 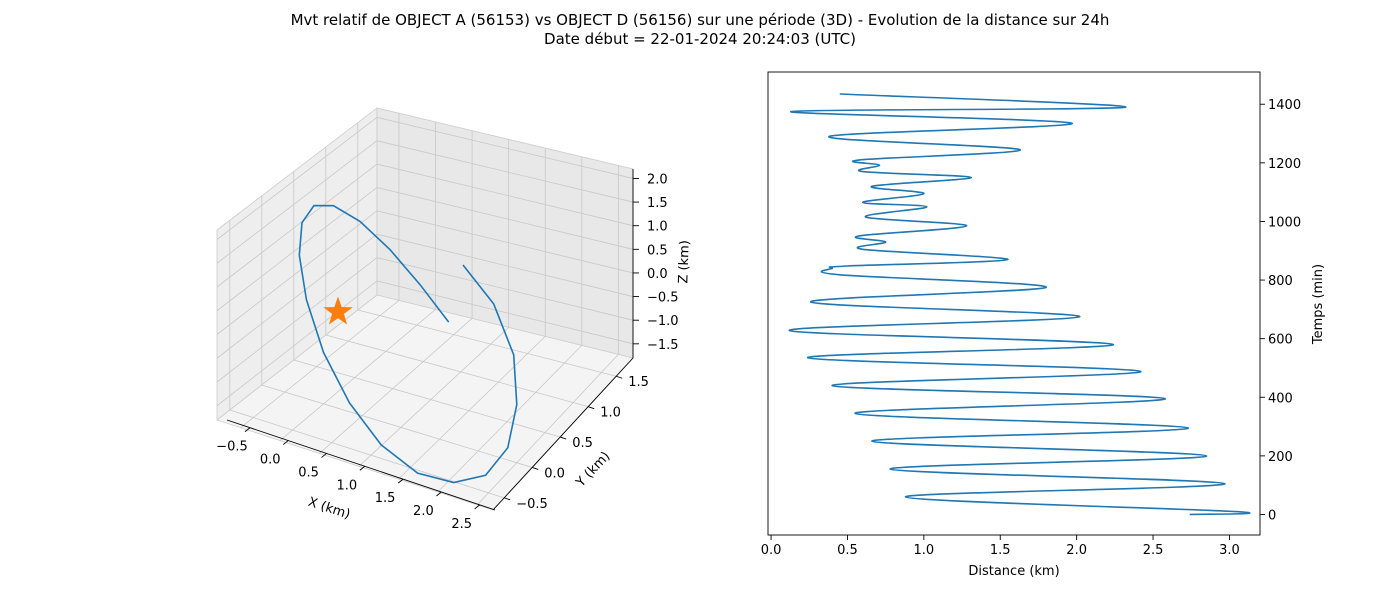 I want to click on z-tick-label-1: −1.0, so click(x=663, y=321).